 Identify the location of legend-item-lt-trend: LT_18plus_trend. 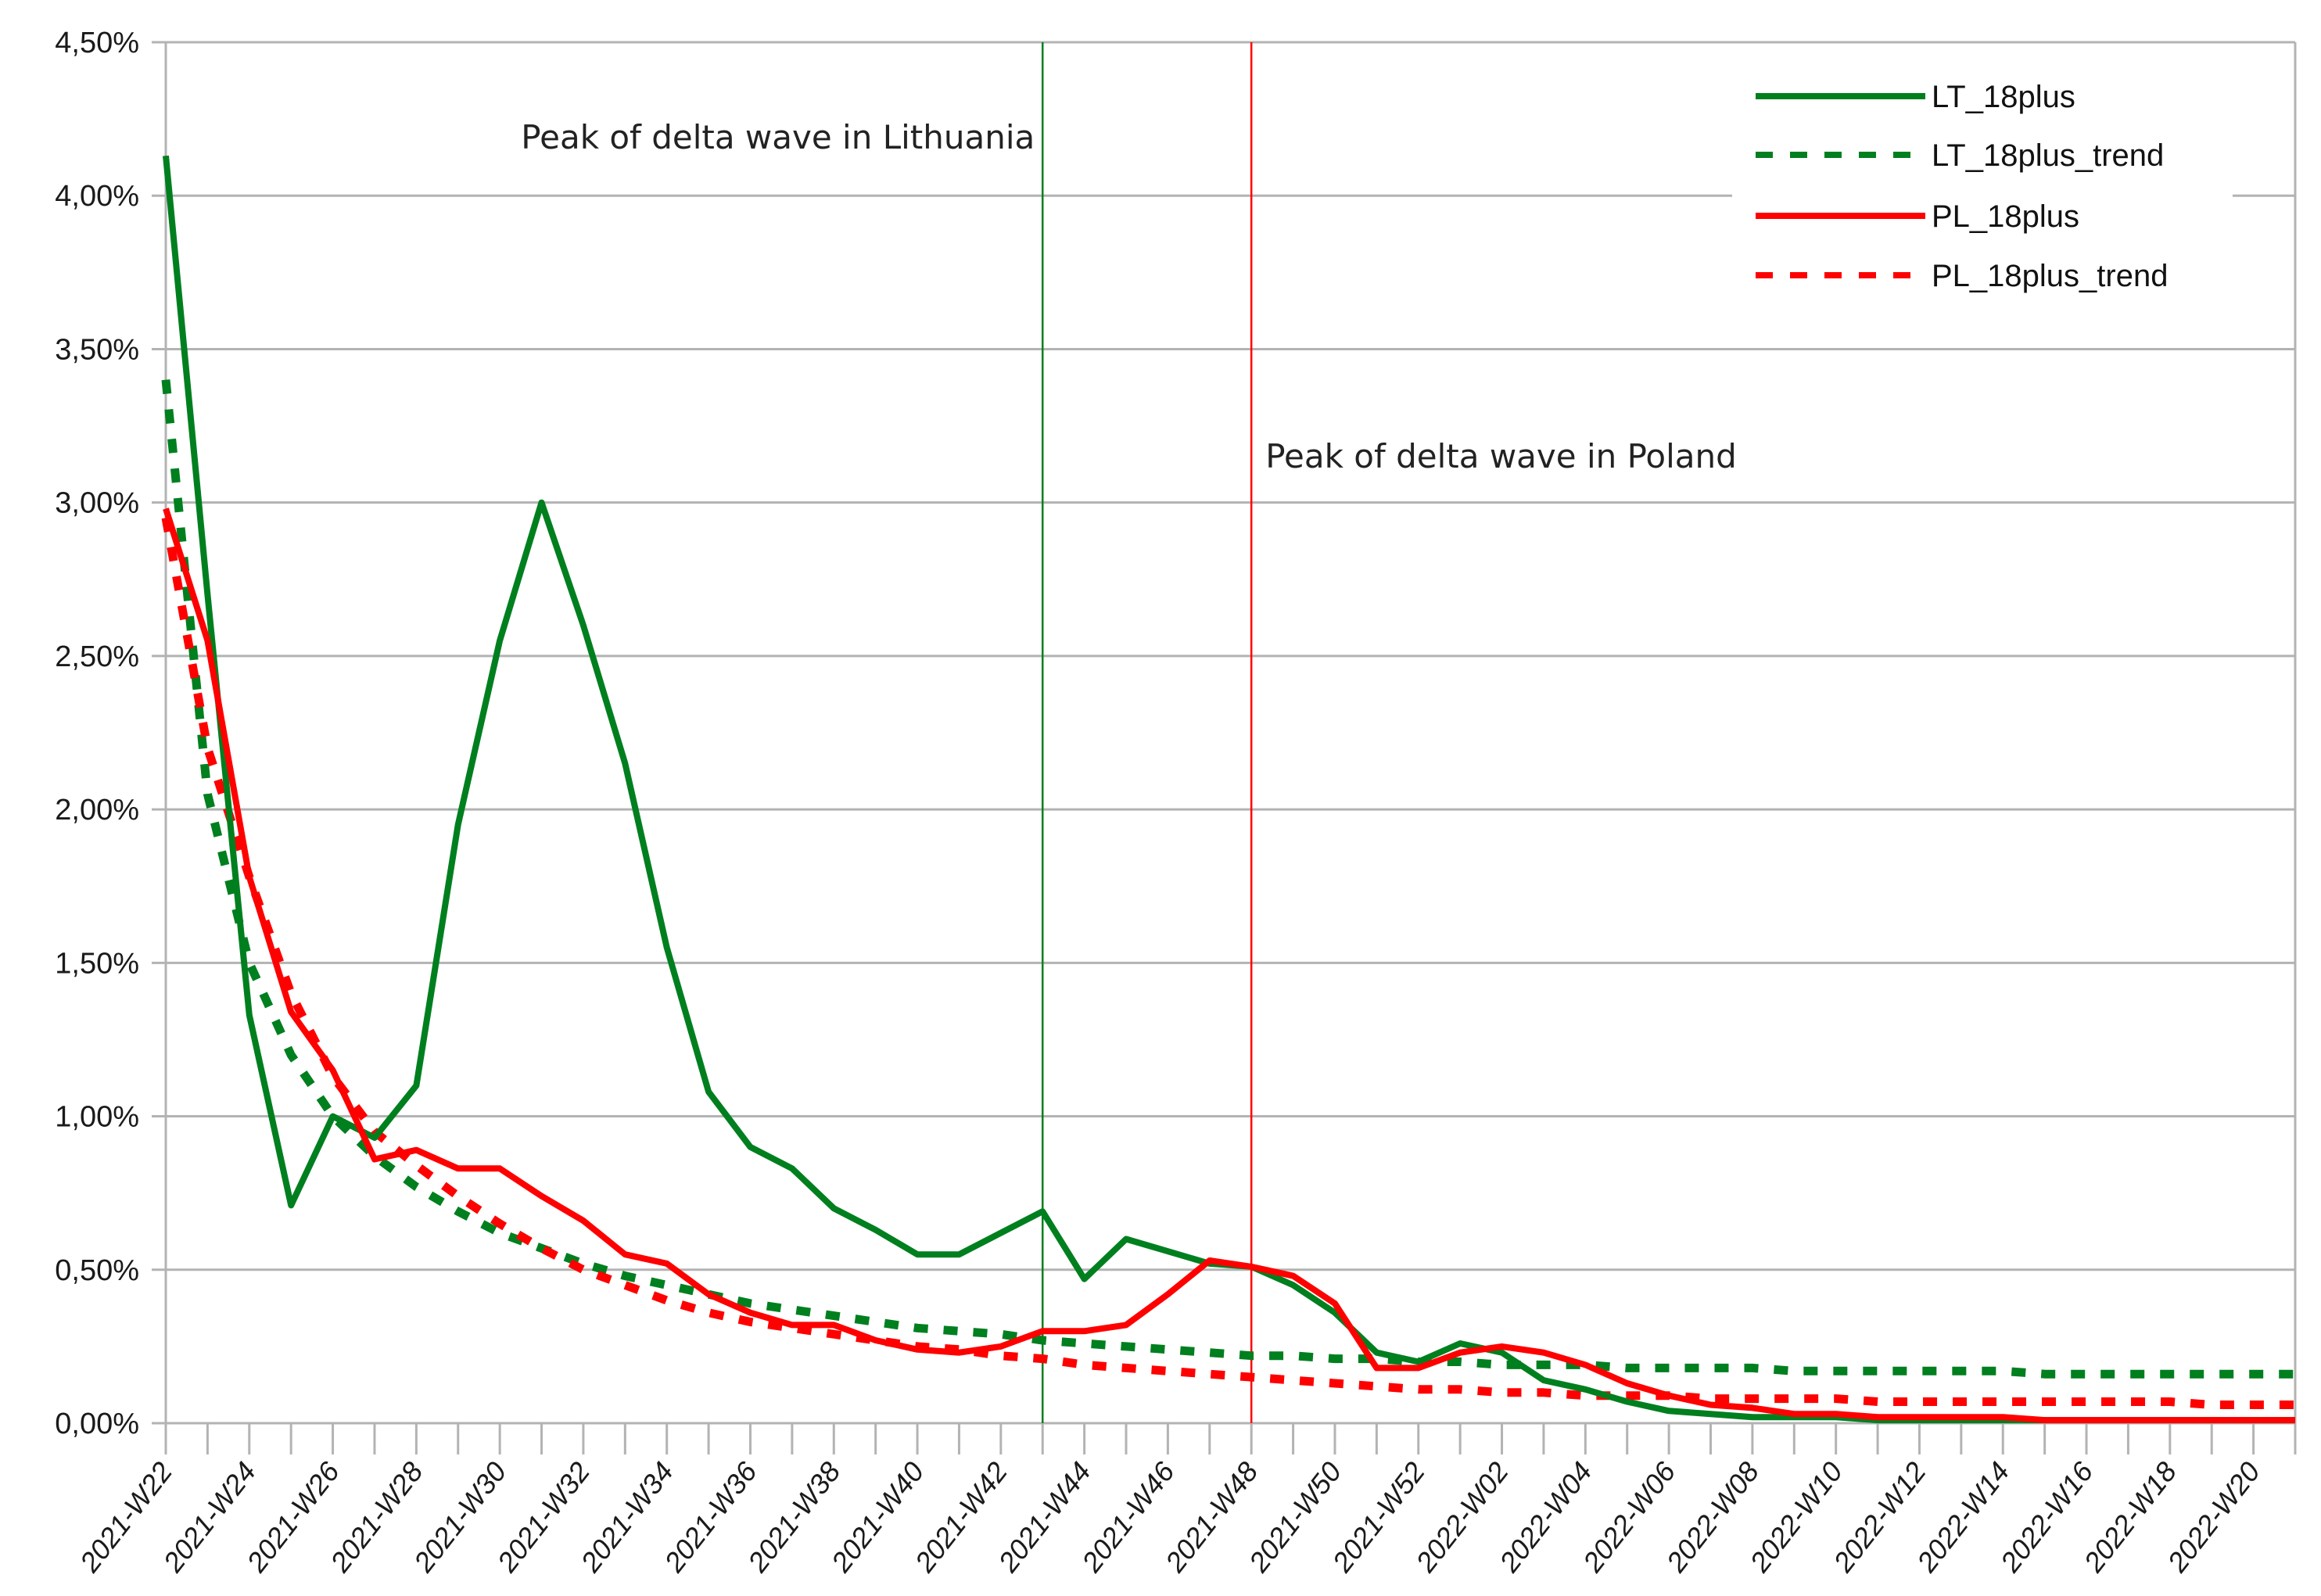
(1960, 156).